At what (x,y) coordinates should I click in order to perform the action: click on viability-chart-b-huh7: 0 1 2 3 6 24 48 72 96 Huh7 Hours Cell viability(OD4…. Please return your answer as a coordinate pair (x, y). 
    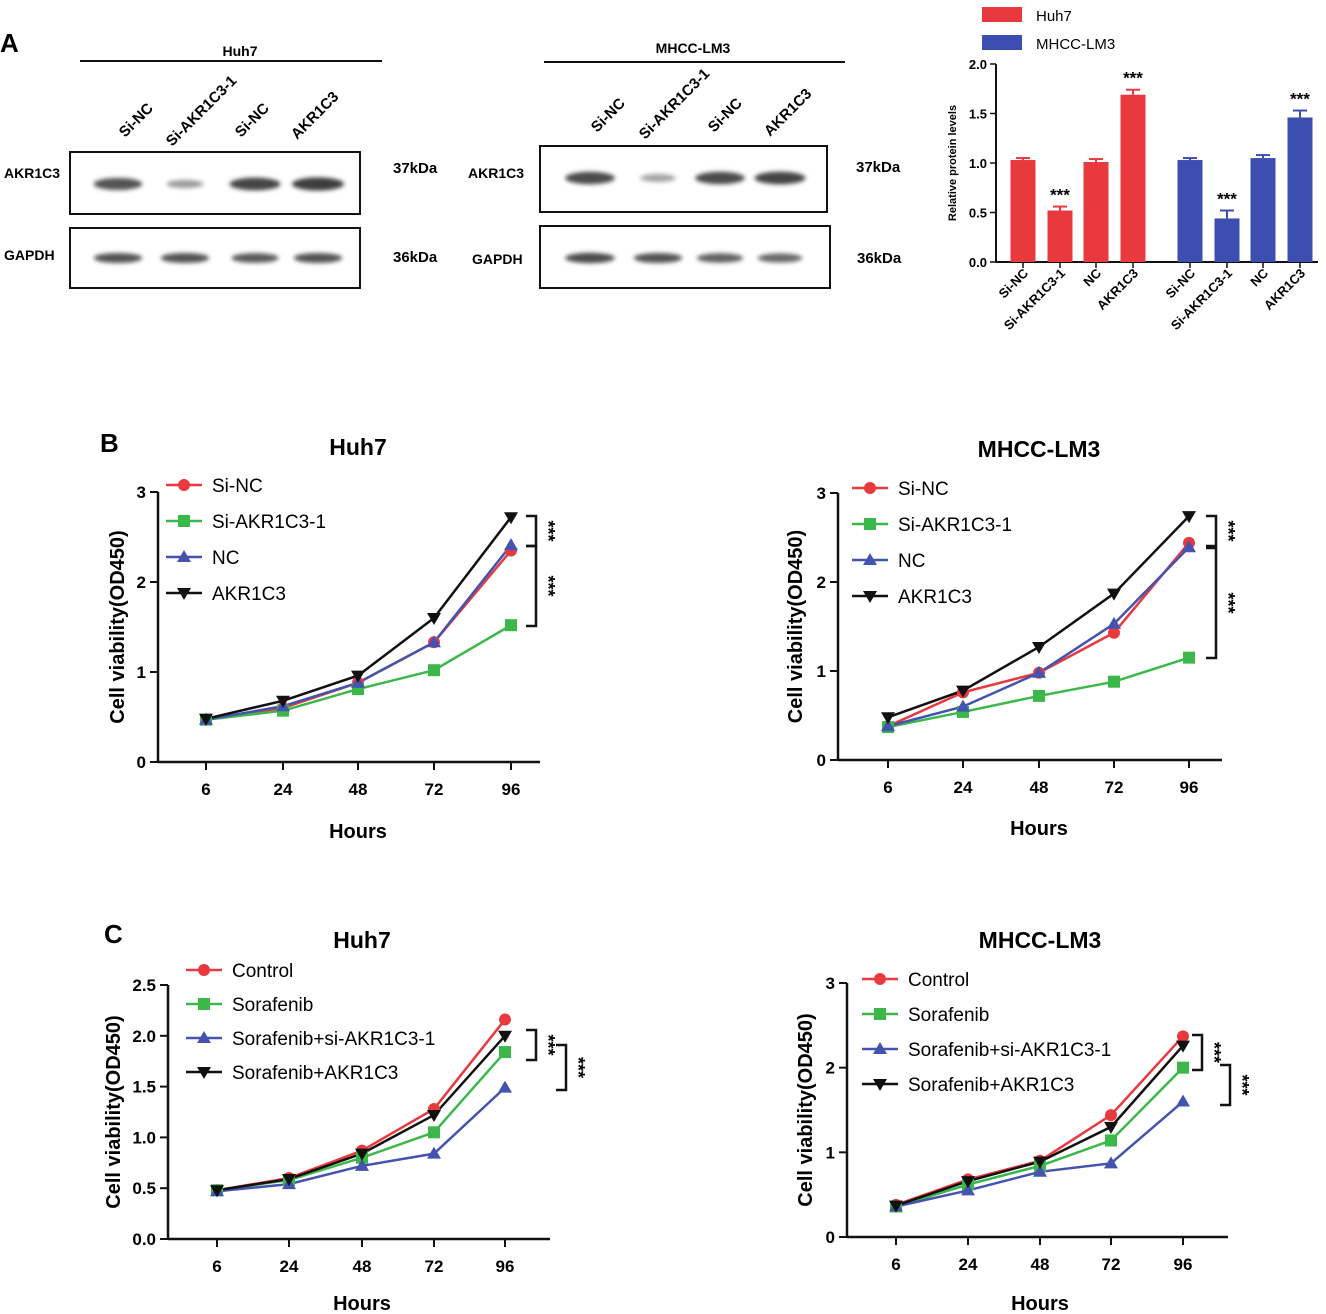
    Looking at the image, I should click on (332, 638).